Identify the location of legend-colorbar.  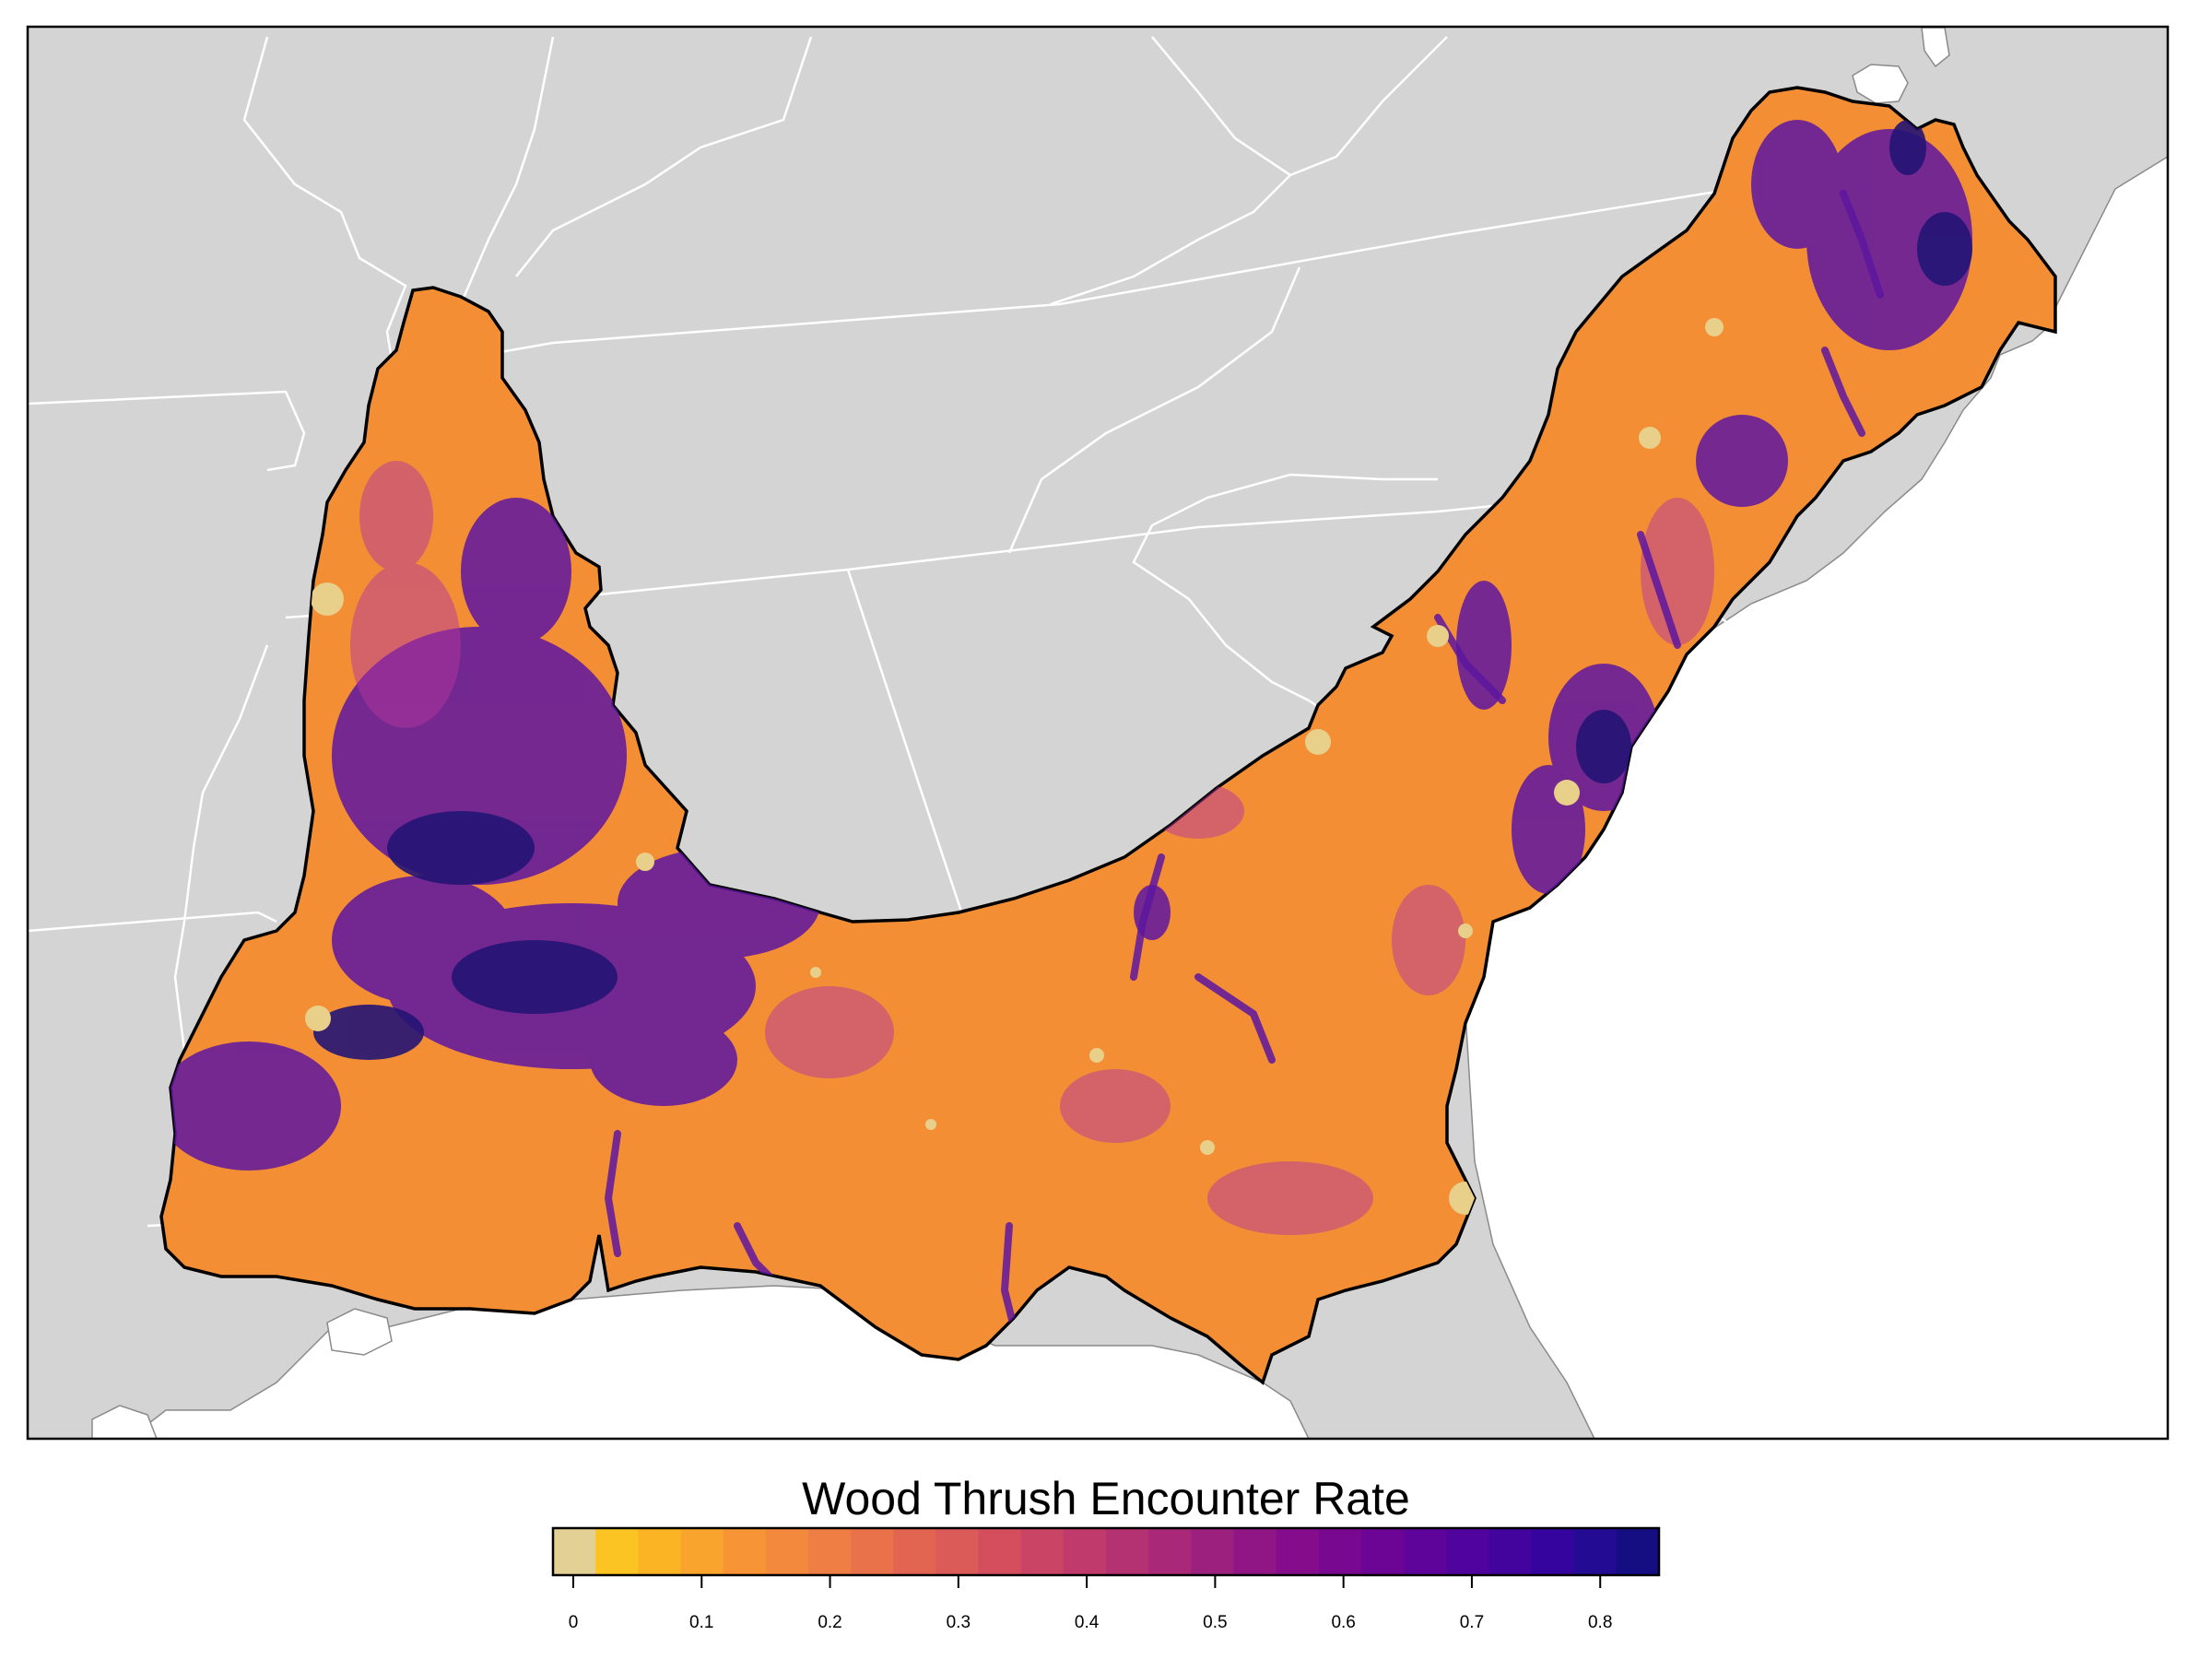
(1106, 1551).